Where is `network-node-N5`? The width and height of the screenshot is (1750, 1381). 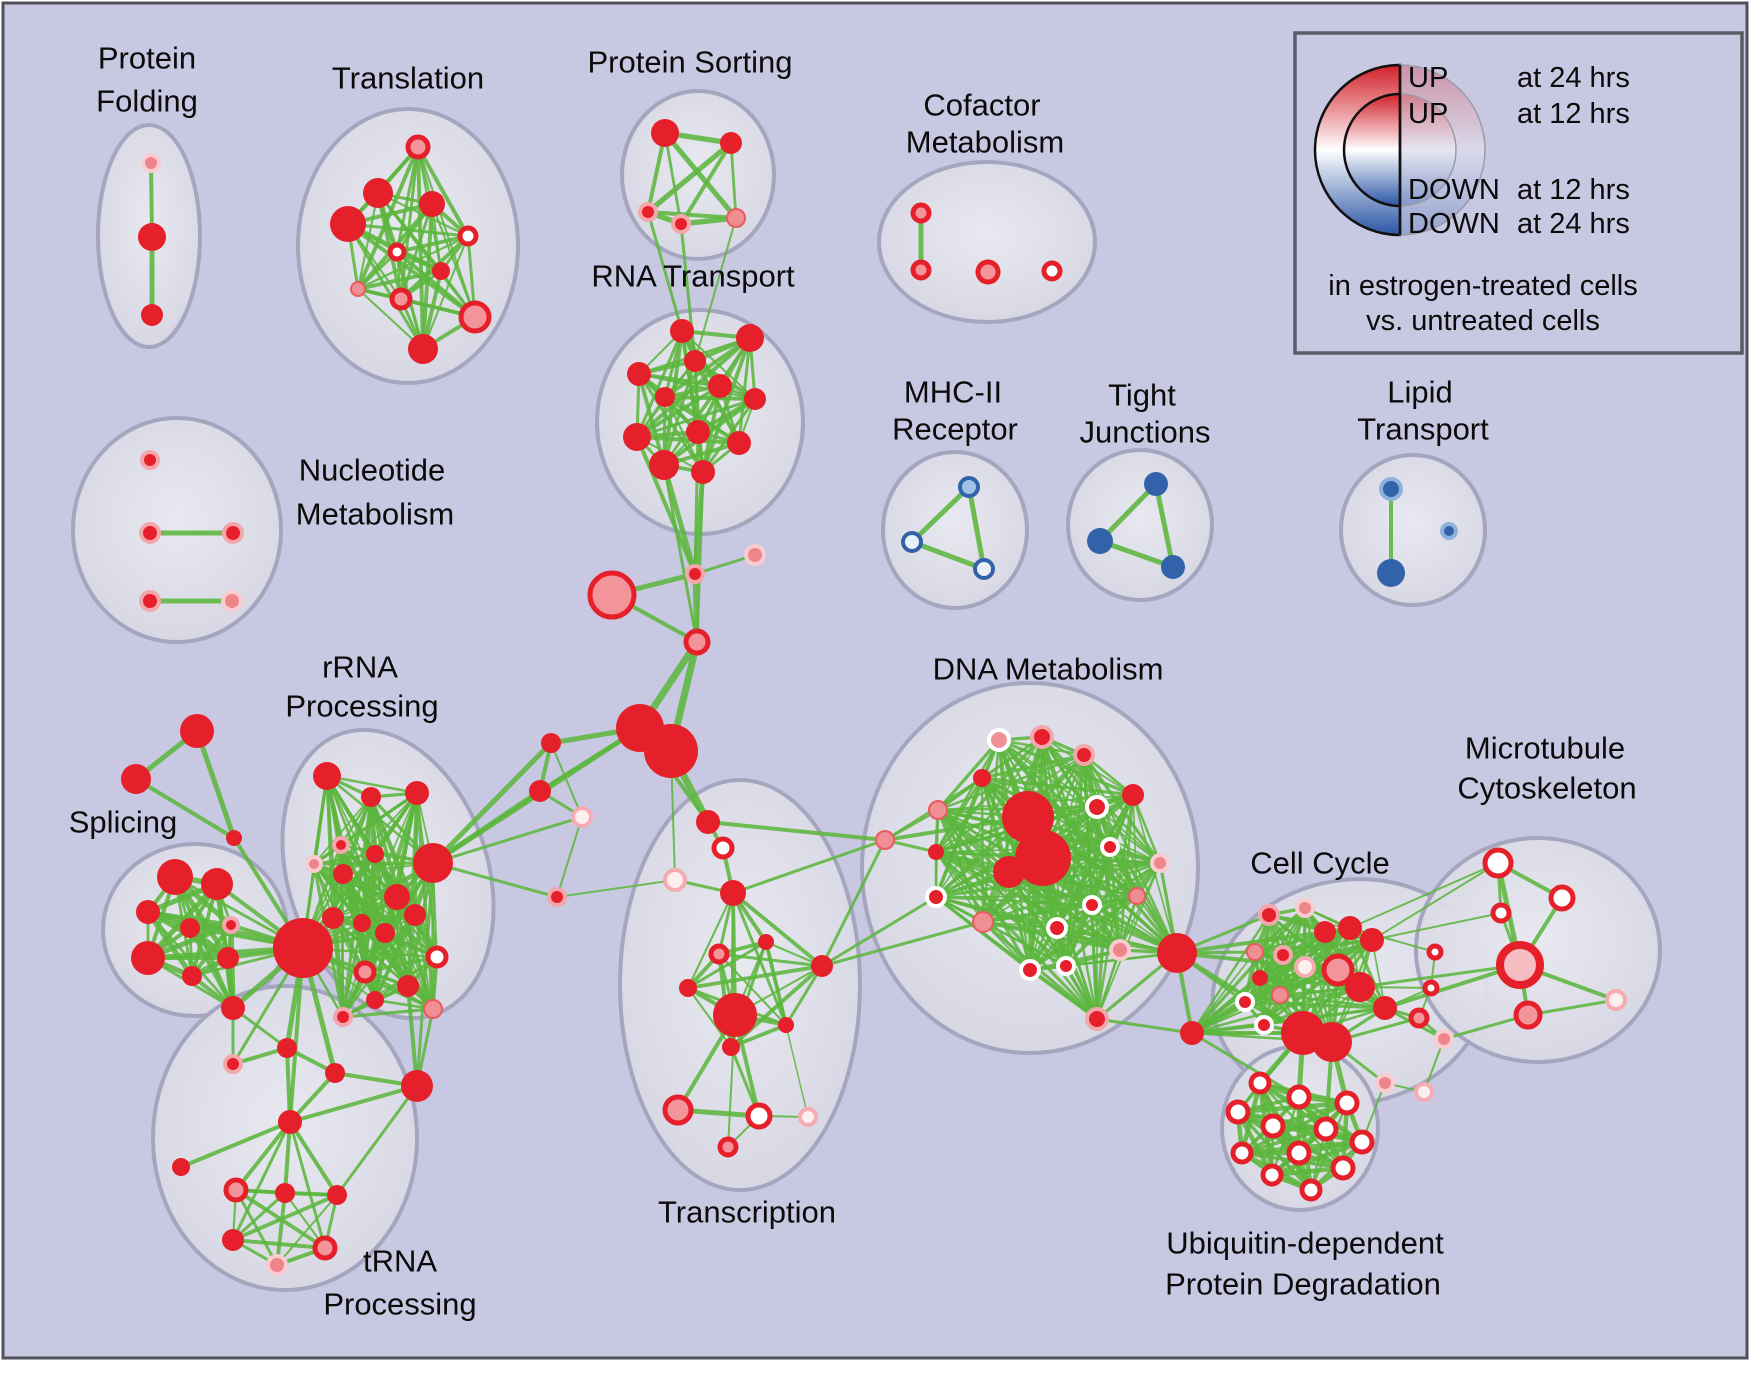
network-node-N5 is located at coordinates (232, 601).